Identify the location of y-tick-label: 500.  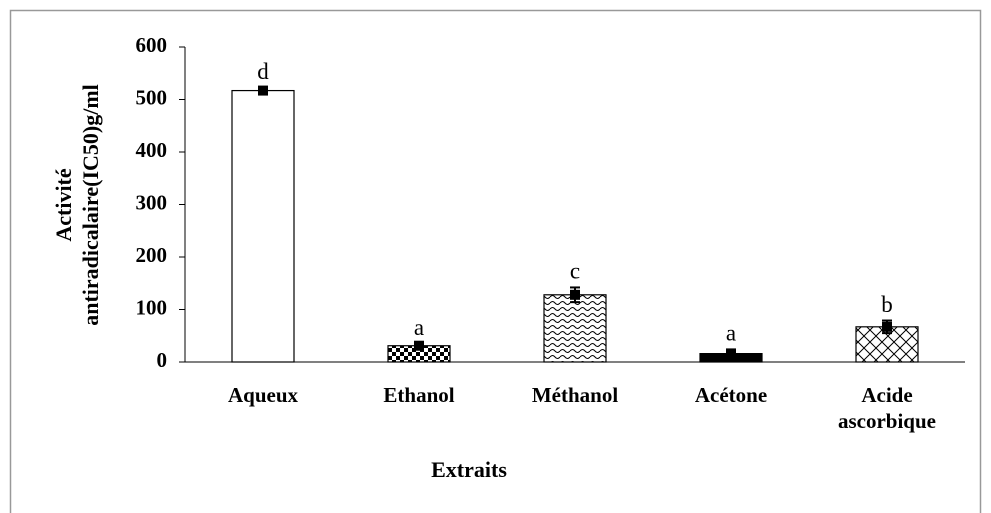
(152, 97).